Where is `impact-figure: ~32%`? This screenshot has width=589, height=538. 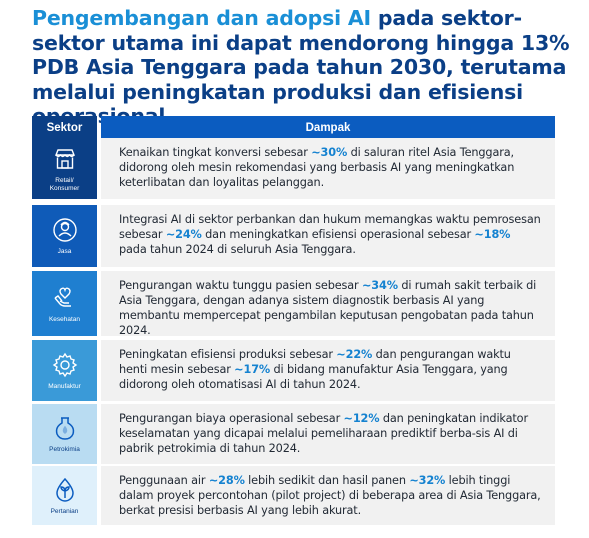
impact-figure: ~32% is located at coordinates (427, 480).